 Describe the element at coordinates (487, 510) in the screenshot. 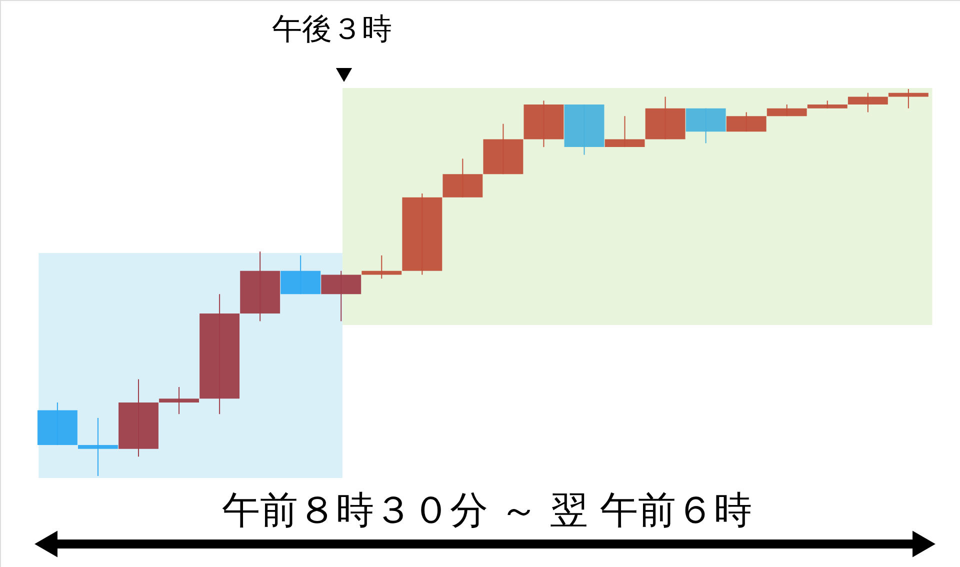

I see `text: 午前８時３０分 ～ 翌 午前６時` at that location.